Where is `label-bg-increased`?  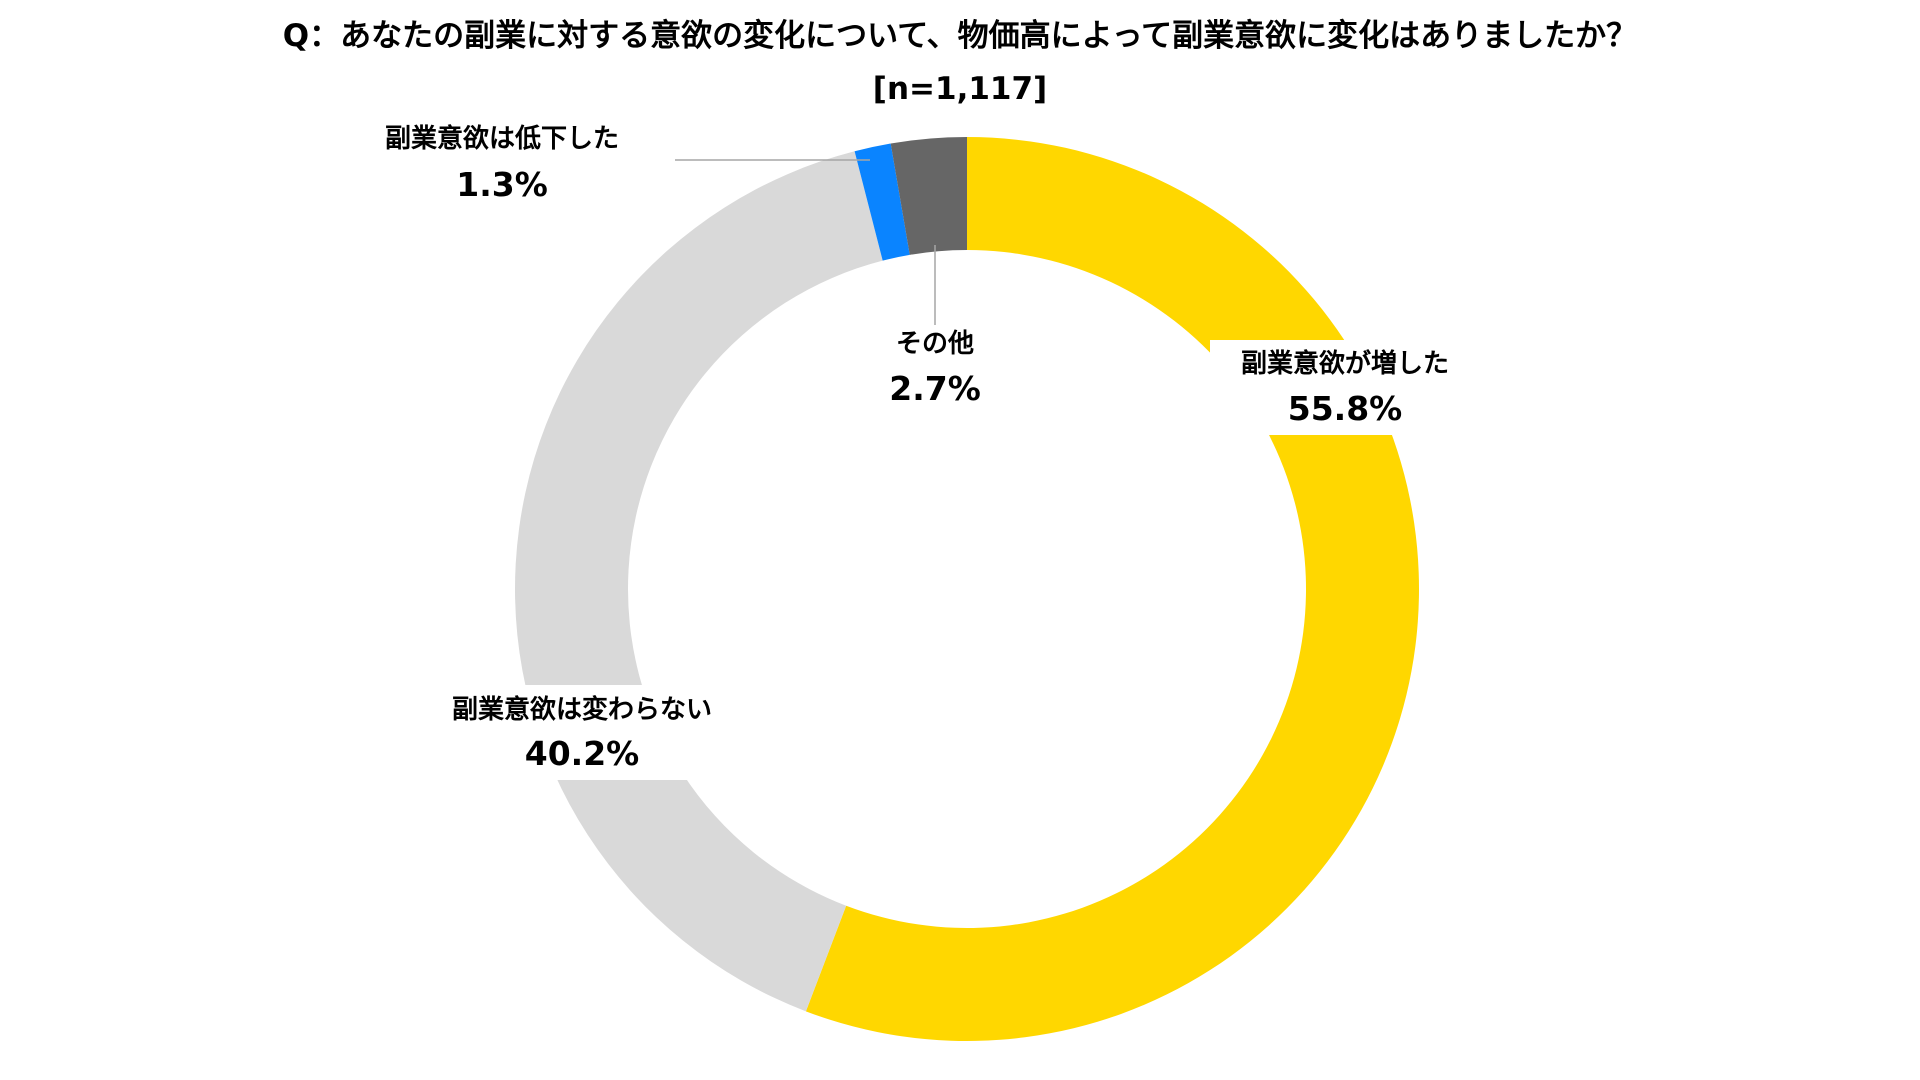
label-bg-increased is located at coordinates (1345, 387).